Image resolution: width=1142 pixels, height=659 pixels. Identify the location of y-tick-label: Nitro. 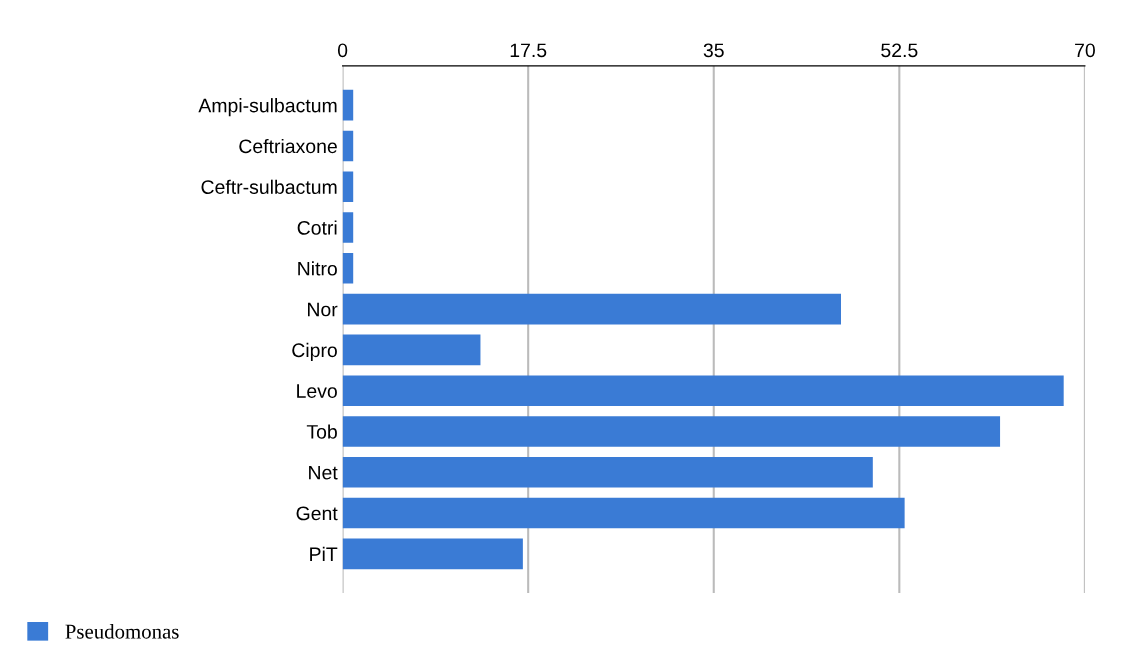
(317, 268).